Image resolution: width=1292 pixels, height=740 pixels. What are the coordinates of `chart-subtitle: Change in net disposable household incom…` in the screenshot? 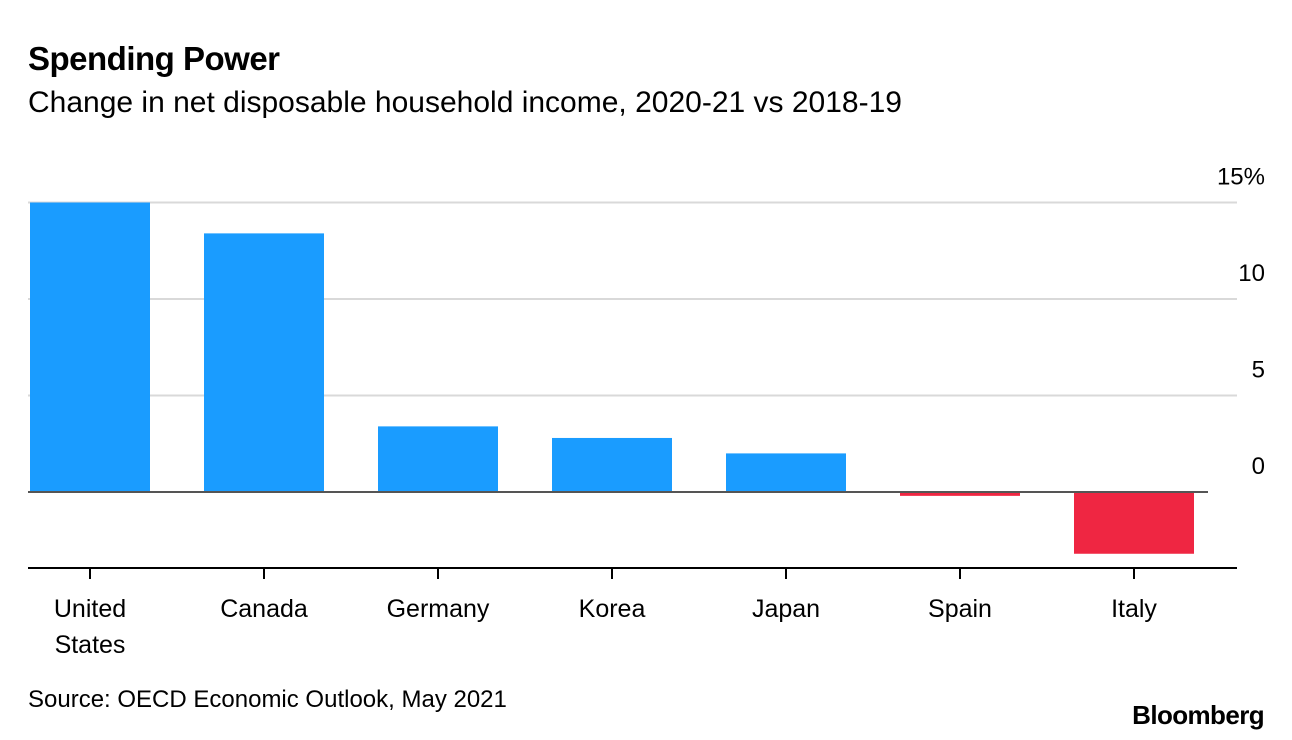 It's located at (465, 102).